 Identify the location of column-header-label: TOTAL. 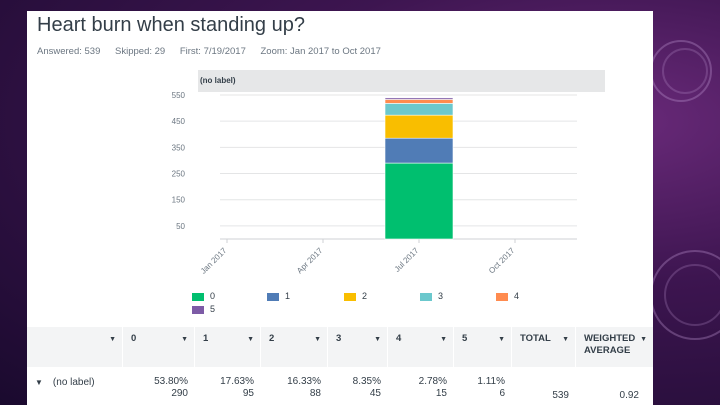
(535, 338).